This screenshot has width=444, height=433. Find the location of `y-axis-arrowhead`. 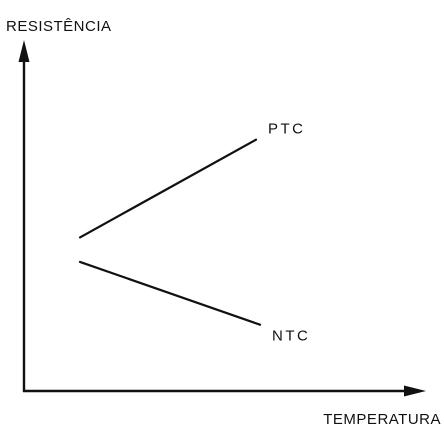

y-axis-arrowhead is located at coordinates (24, 51).